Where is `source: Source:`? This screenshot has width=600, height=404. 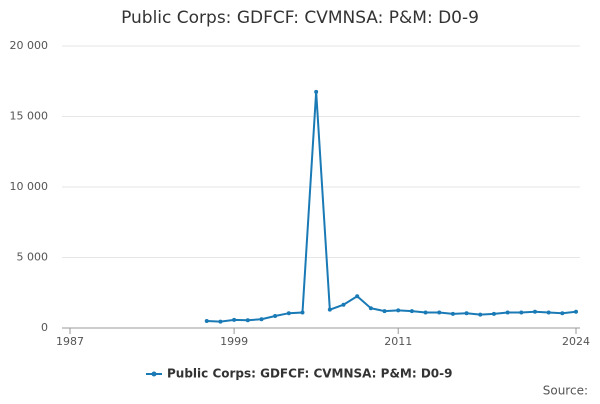 source: Source: is located at coordinates (565, 391).